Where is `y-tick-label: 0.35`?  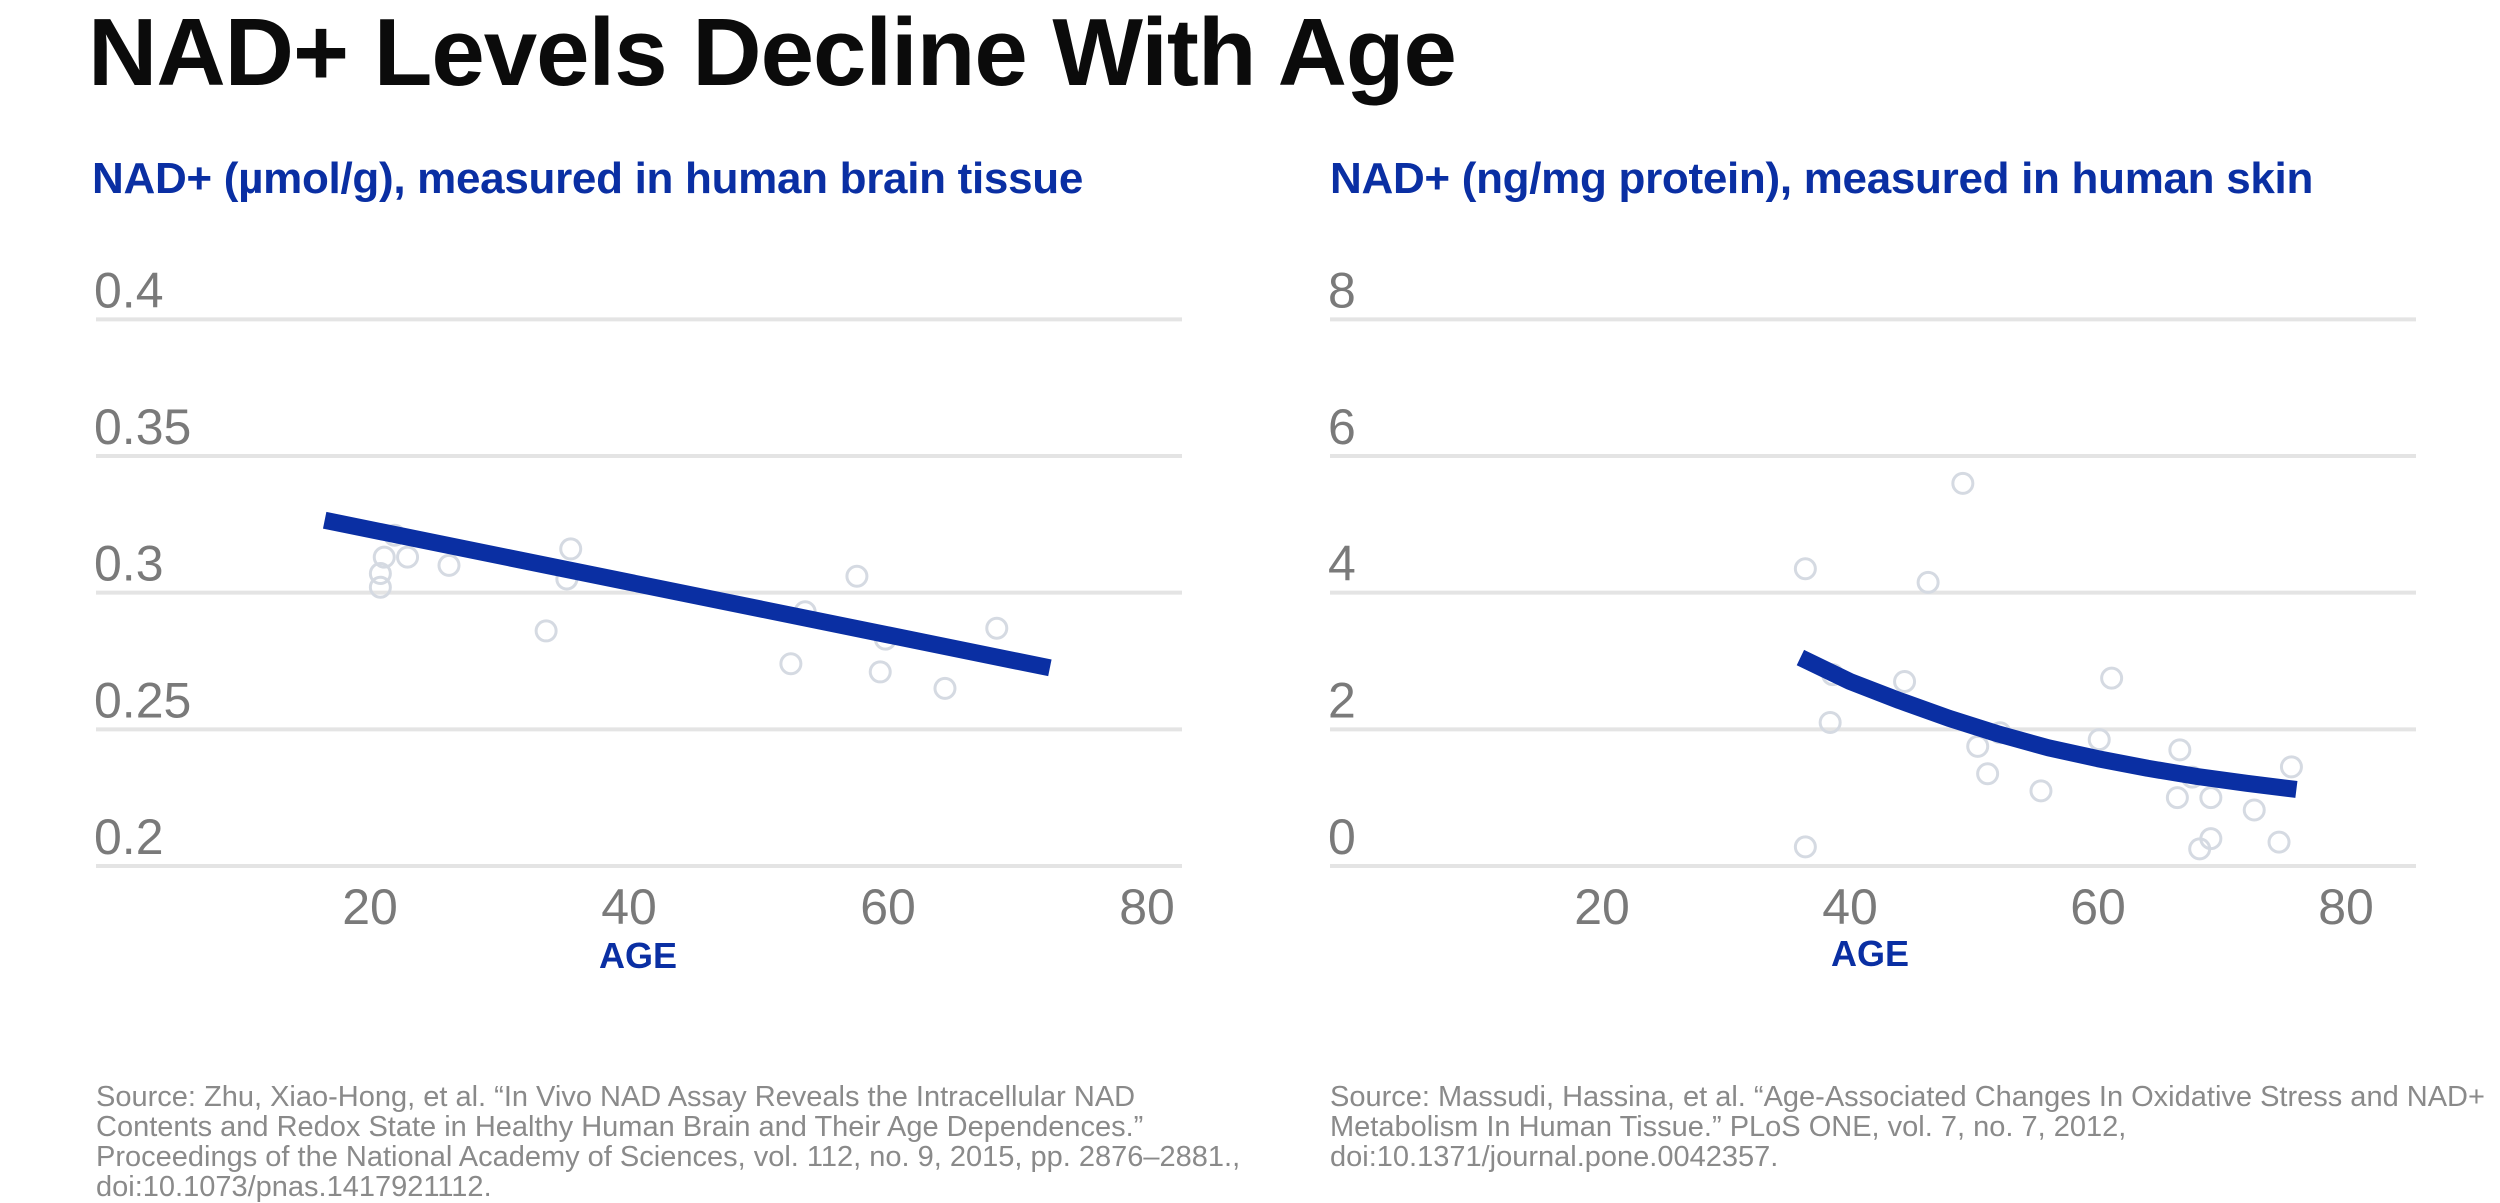 y-tick-label: 0.35 is located at coordinates (142, 427).